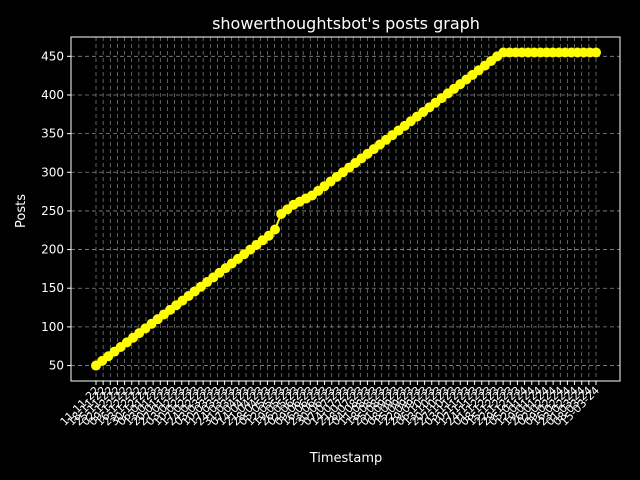 This screenshot has height=480, width=640. I want to click on y-tick-label: 350, so click(52, 134).